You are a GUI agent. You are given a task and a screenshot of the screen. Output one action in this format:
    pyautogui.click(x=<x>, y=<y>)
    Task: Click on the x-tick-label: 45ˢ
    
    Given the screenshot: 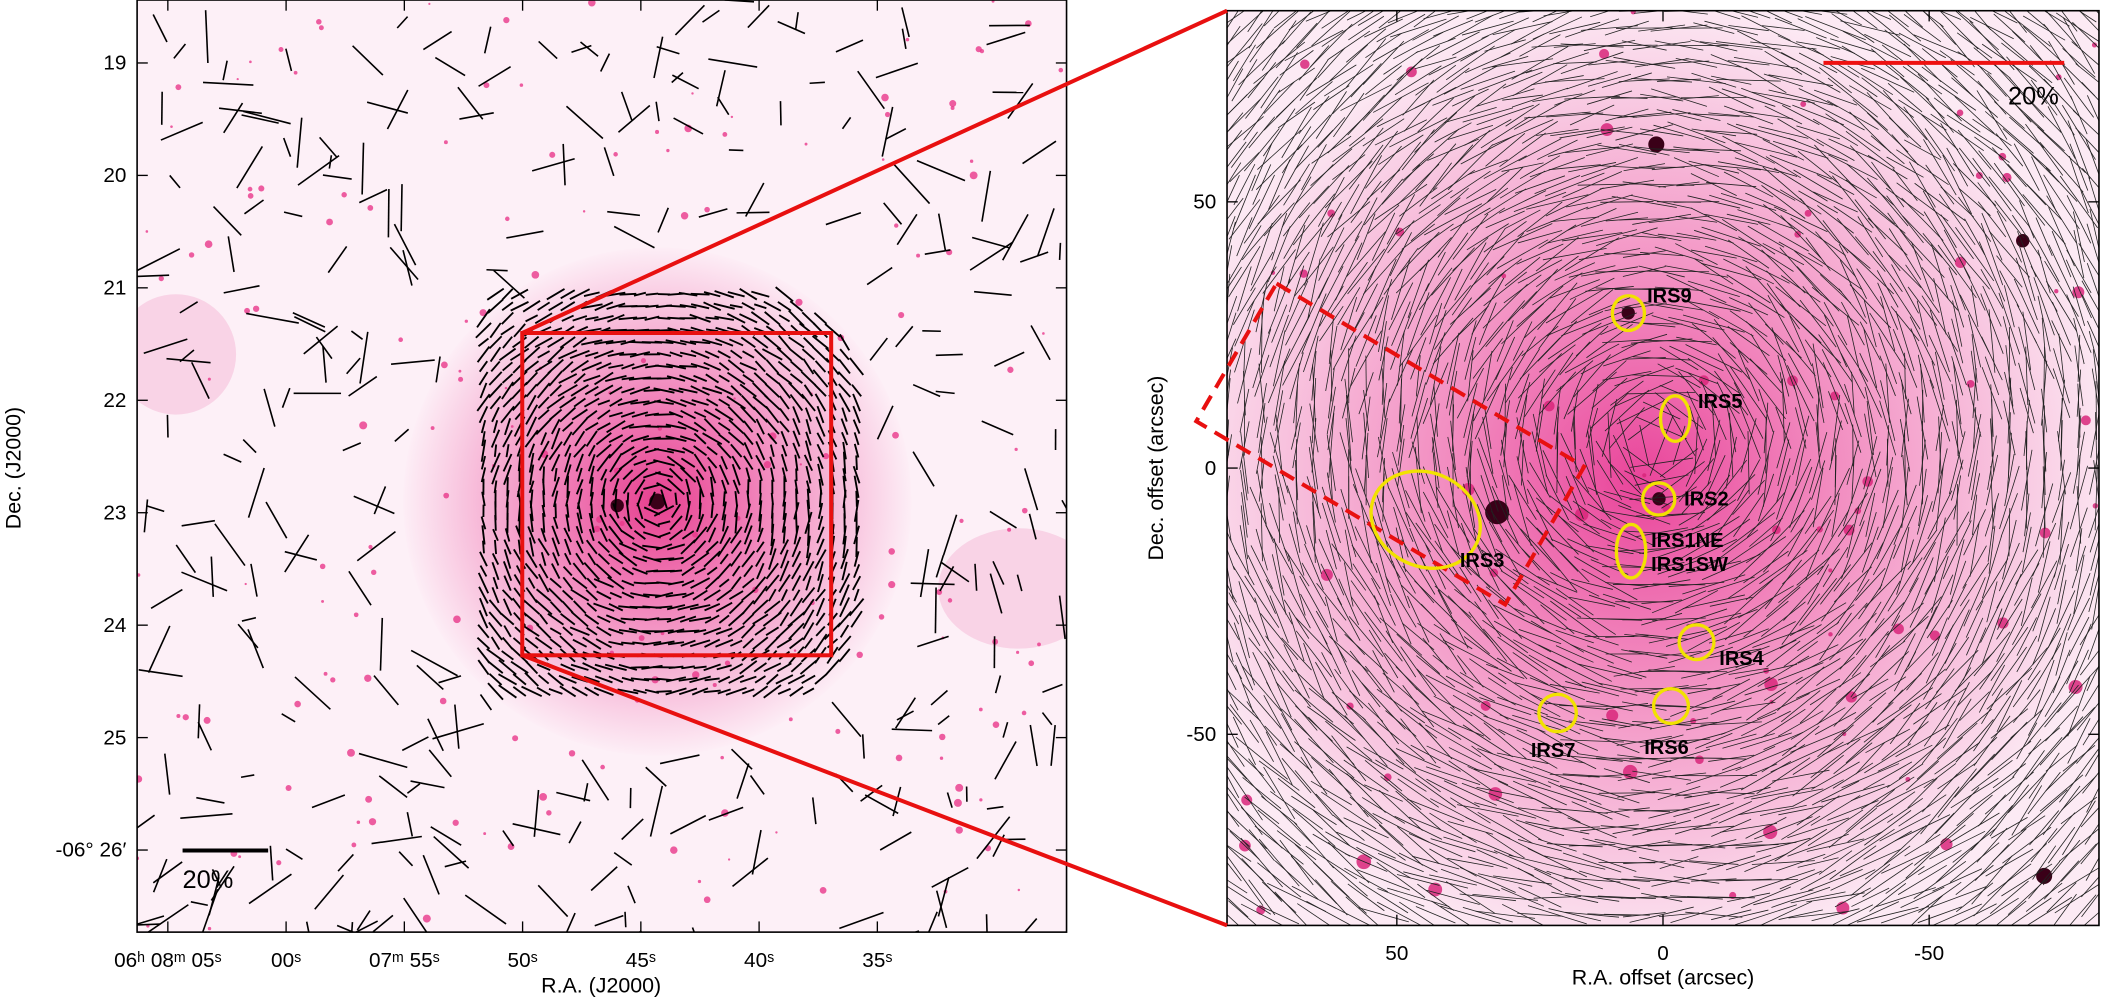 What is the action you would take?
    pyautogui.click(x=641, y=960)
    